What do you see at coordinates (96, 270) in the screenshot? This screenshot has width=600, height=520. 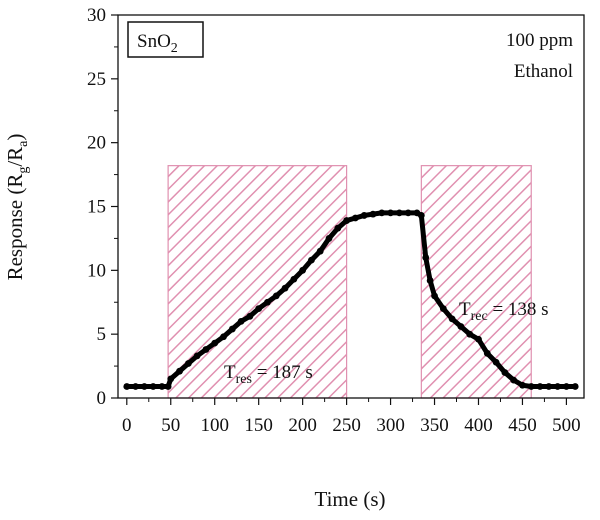 I see `y-tick-label: 10` at bounding box center [96, 270].